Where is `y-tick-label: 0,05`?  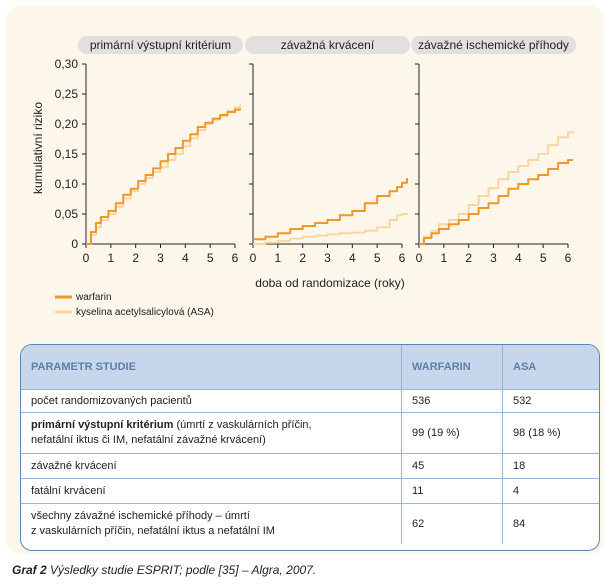 y-tick-label: 0,05 is located at coordinates (67, 214).